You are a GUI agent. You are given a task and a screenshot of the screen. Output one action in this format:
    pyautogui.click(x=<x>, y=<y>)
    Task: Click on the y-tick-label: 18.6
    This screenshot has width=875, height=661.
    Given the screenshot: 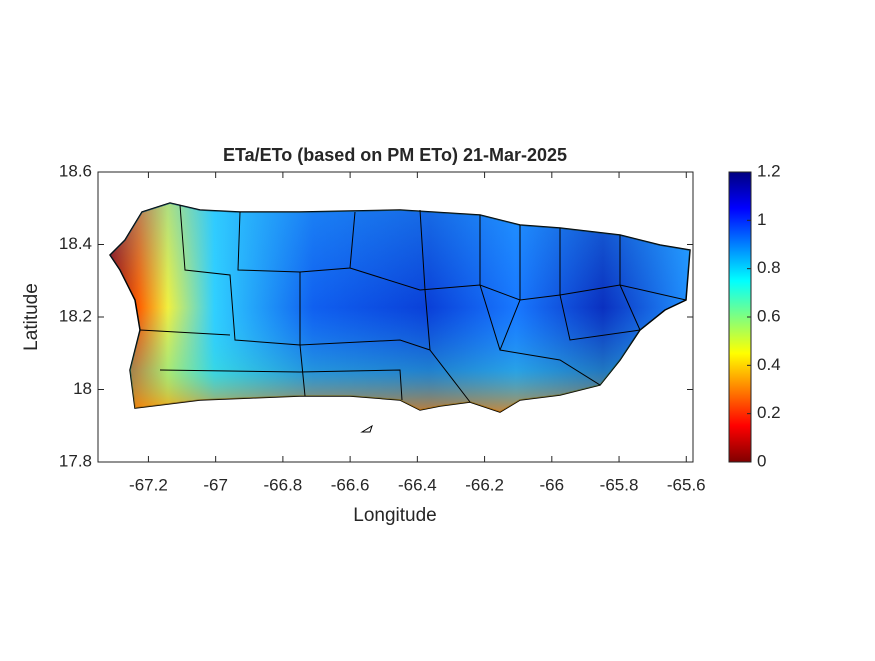 What is the action you would take?
    pyautogui.click(x=75, y=170)
    